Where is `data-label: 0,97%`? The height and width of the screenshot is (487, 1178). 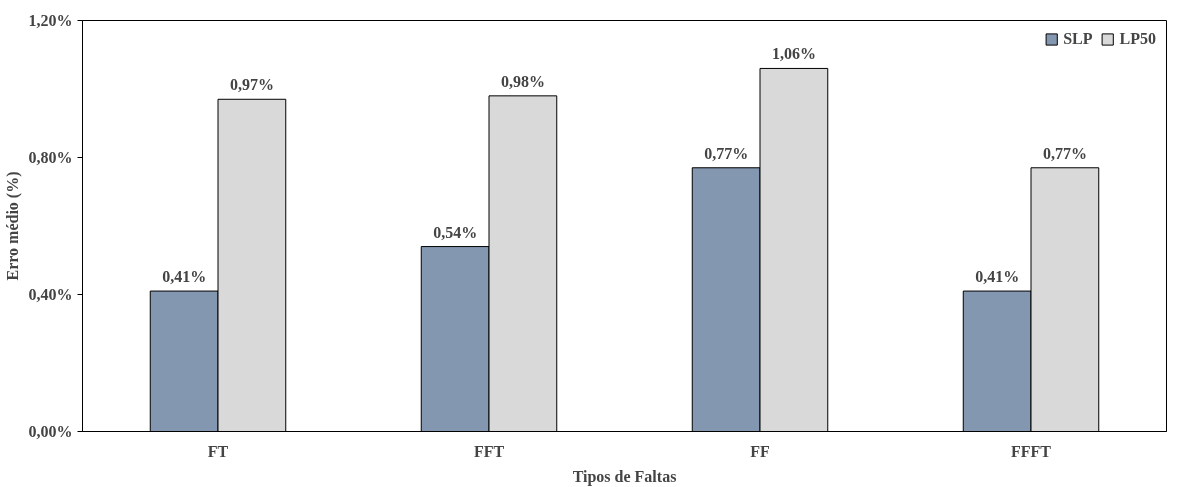
data-label: 0,97% is located at coordinates (251, 85).